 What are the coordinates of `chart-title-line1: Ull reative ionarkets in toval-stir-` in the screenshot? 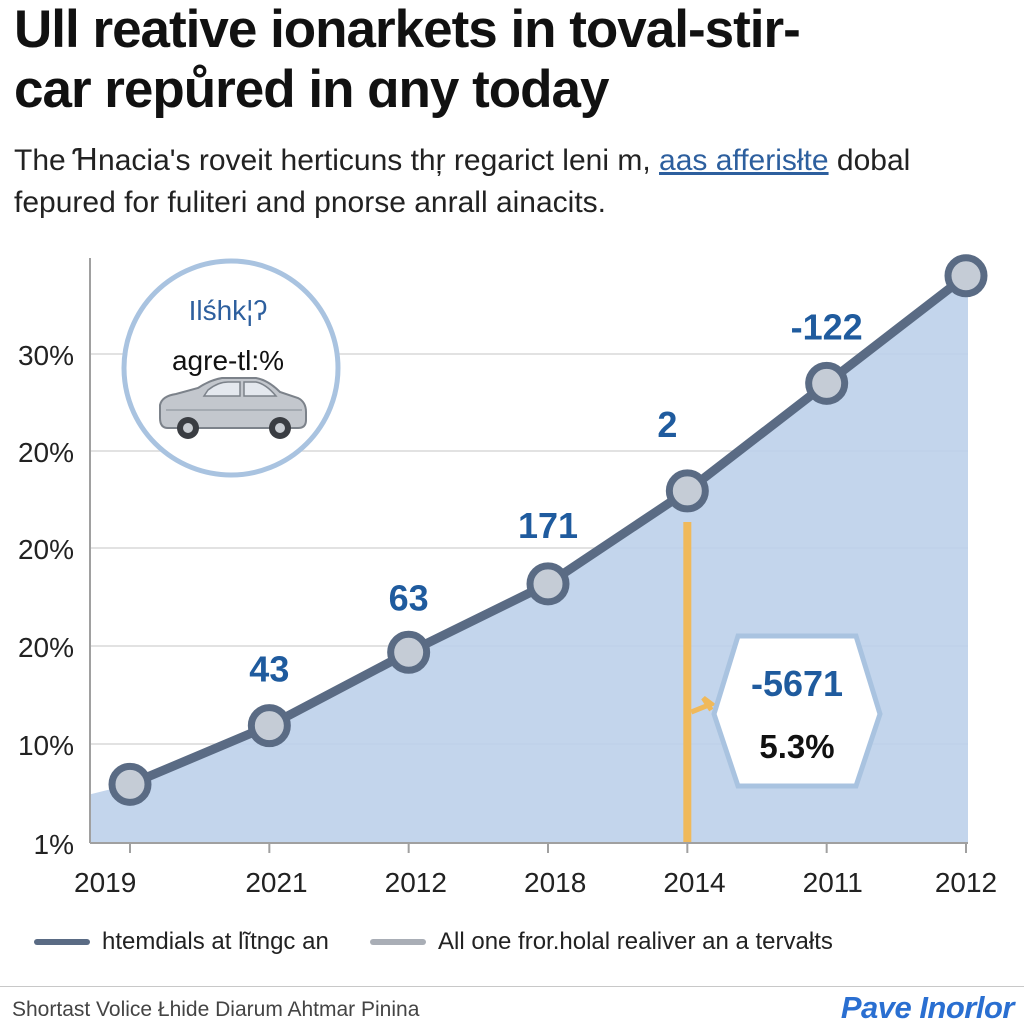 It's located at (407, 29).